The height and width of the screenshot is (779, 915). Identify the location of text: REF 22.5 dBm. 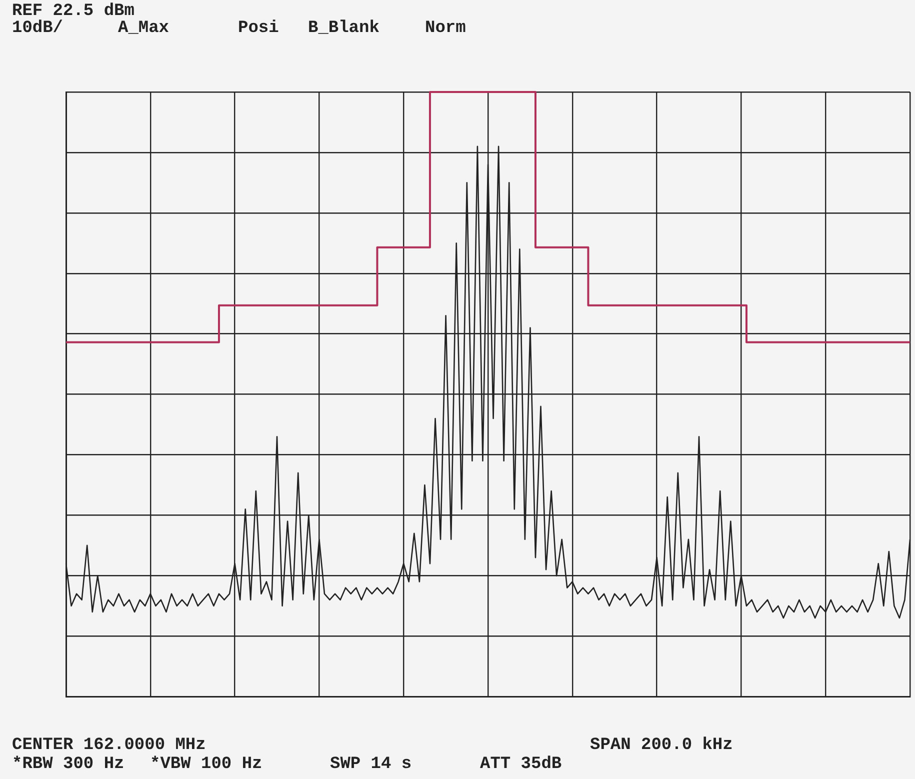
(73, 11).